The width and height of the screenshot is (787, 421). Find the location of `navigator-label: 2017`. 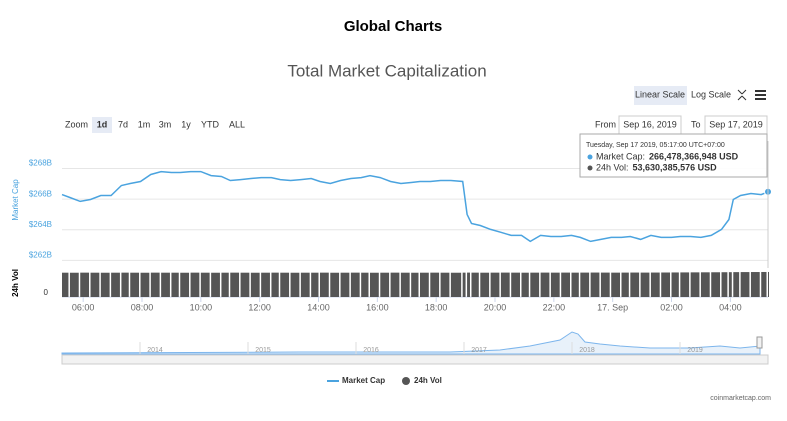

navigator-label: 2017 is located at coordinates (479, 350).